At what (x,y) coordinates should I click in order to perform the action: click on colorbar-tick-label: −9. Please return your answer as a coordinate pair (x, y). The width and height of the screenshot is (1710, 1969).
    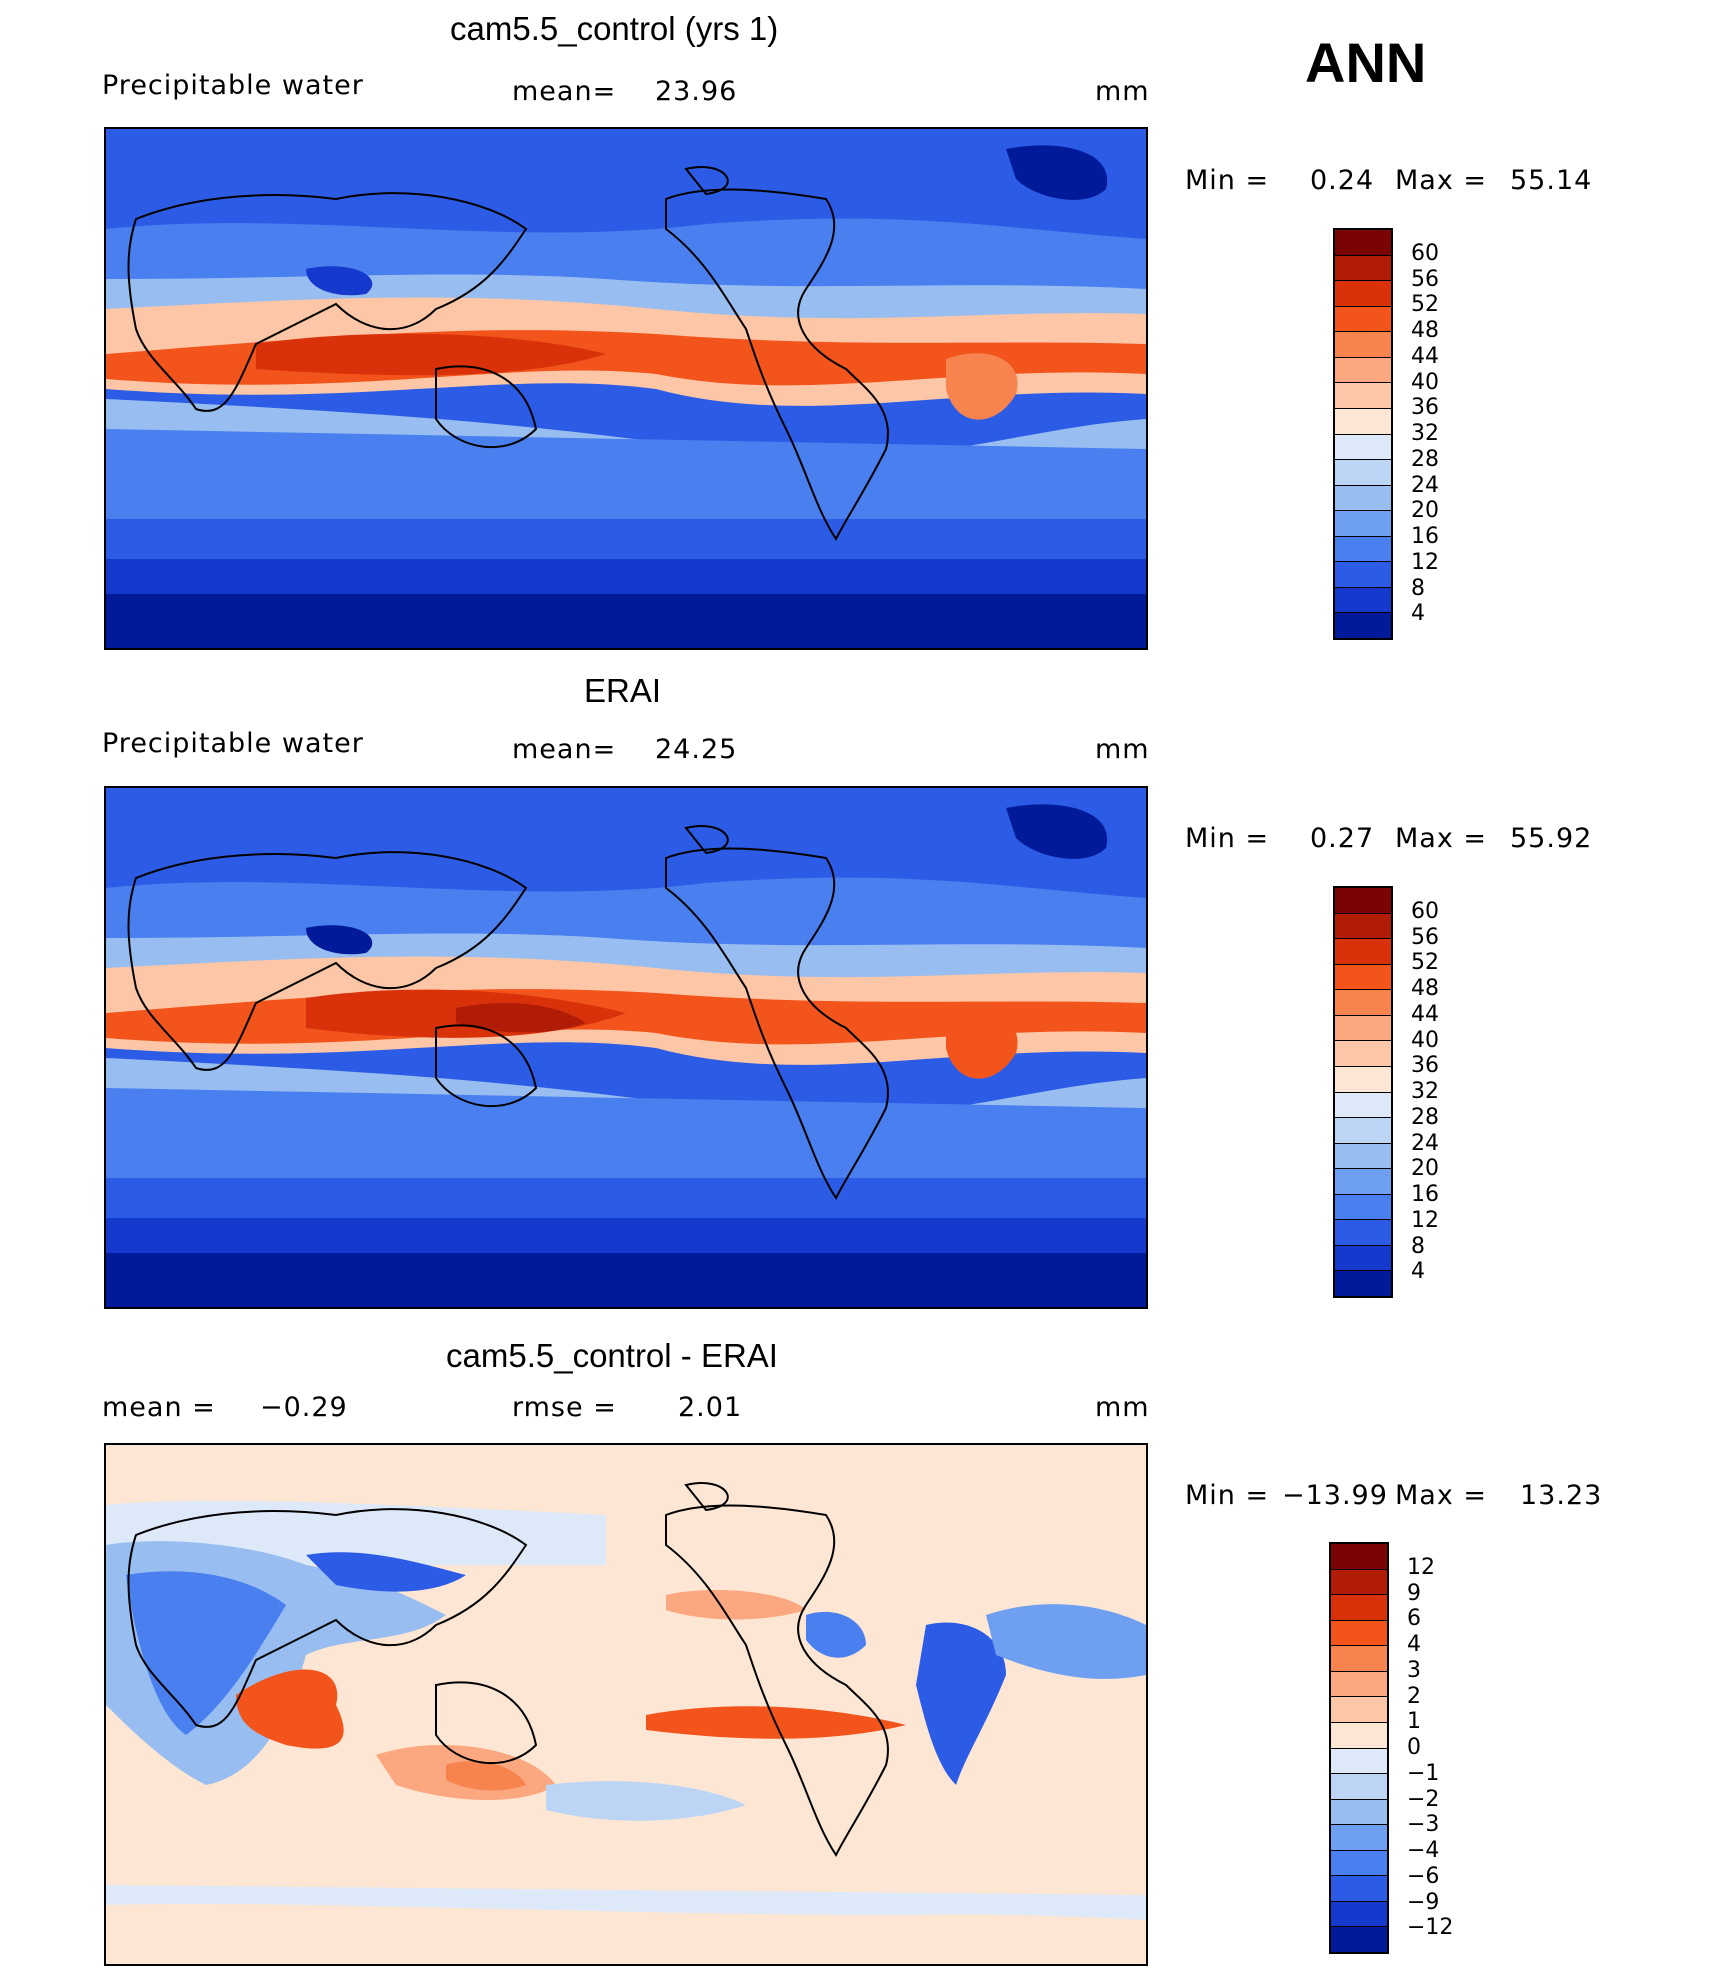
    Looking at the image, I should click on (1423, 1902).